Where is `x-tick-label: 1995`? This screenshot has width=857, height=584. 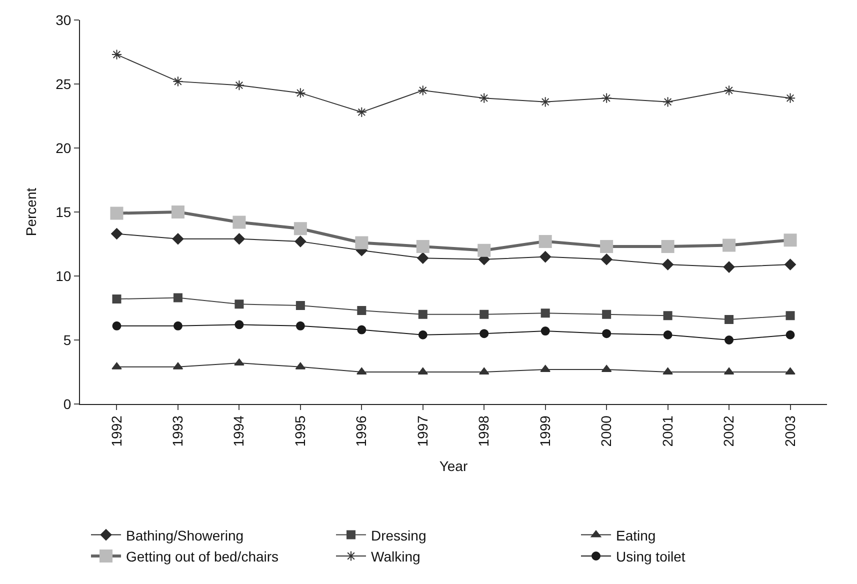
x-tick-label: 1995 is located at coordinates (300, 431).